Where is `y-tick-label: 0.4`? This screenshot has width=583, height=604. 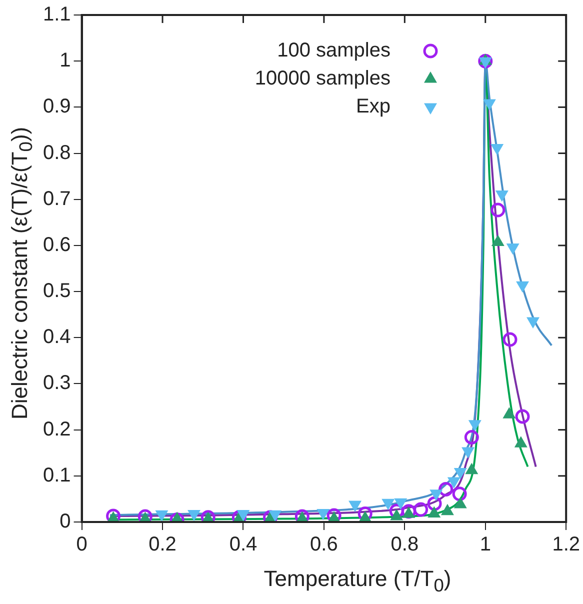 y-tick-label: 0.4 is located at coordinates (56, 337).